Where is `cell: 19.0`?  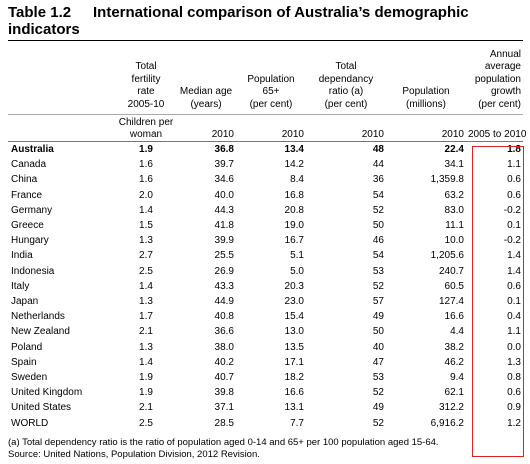 cell: 19.0 is located at coordinates (294, 226).